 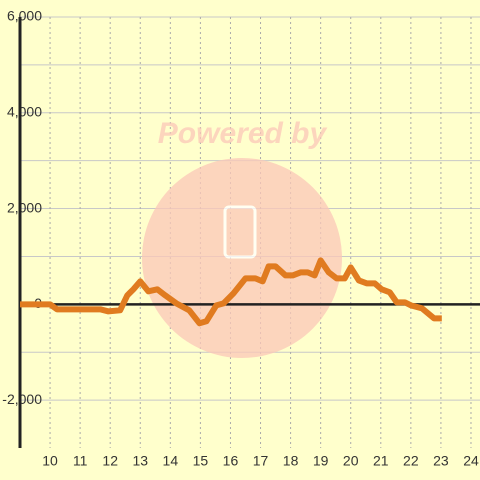 I want to click on x-tick-label: 12, so click(x=110, y=461).